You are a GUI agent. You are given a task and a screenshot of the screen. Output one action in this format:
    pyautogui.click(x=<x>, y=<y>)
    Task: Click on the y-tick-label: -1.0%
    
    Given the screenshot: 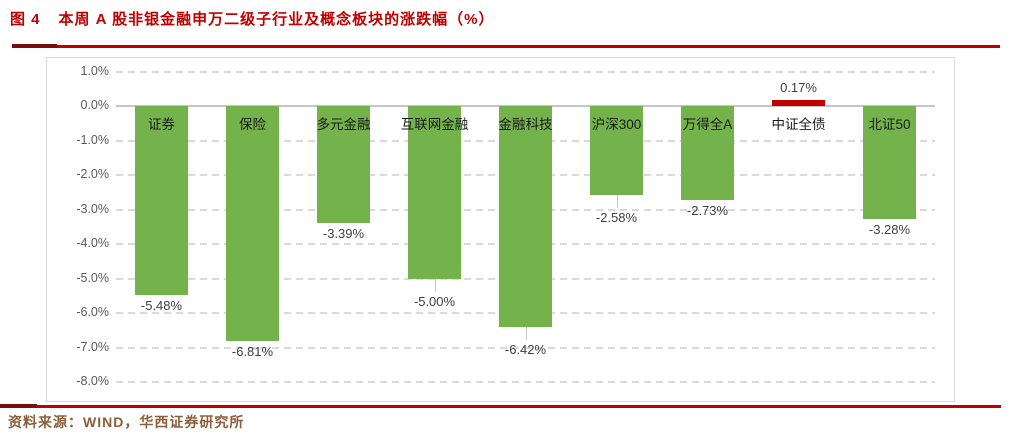 What is the action you would take?
    pyautogui.click(x=92, y=139)
    